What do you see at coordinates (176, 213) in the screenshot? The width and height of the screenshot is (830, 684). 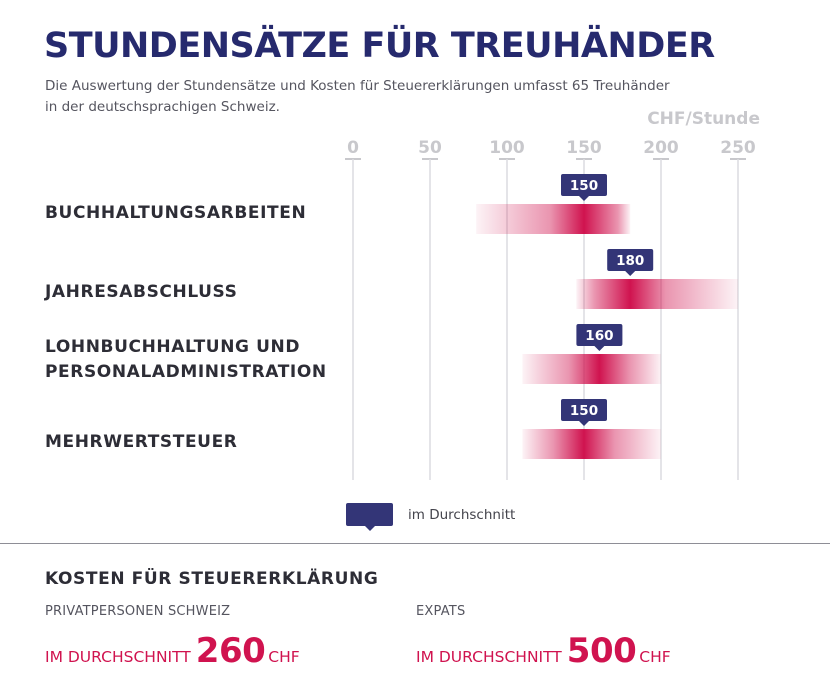 I see `category-label-buchhaltung: BUCHHALTUNGSARBEITEN` at bounding box center [176, 213].